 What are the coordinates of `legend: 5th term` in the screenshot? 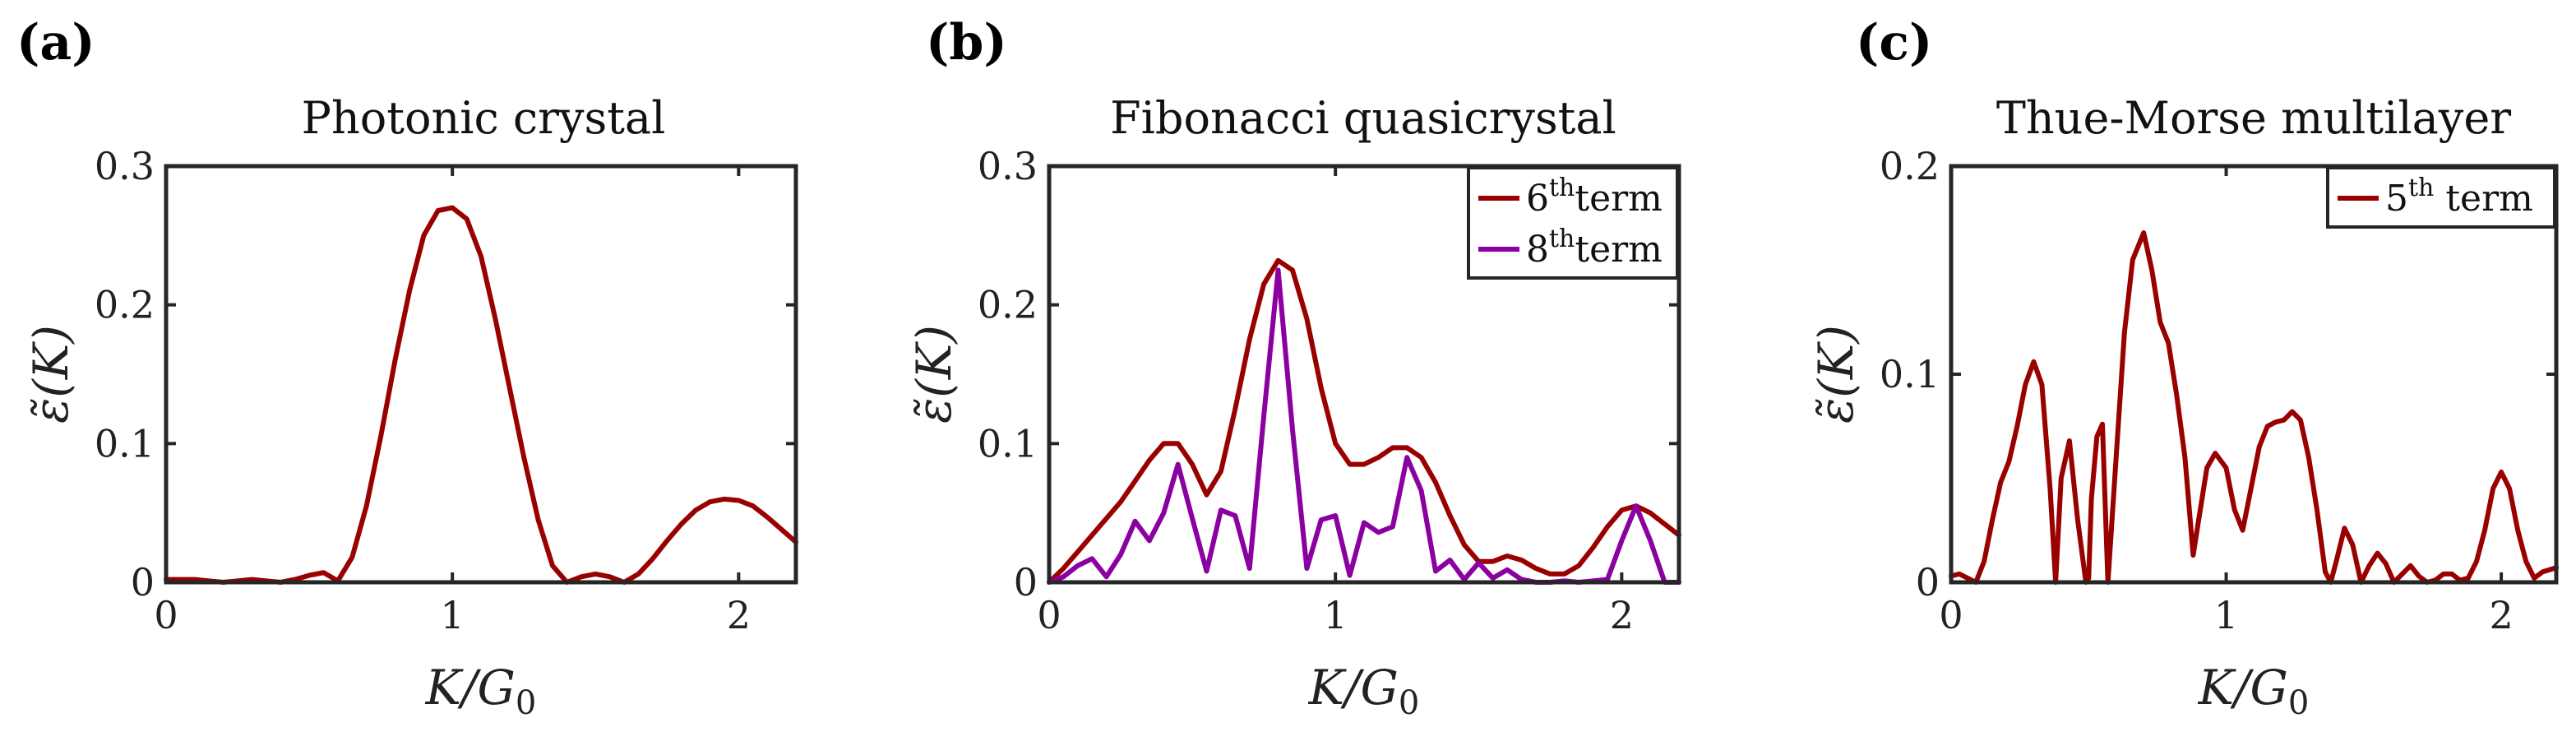 It's located at (2441, 197).